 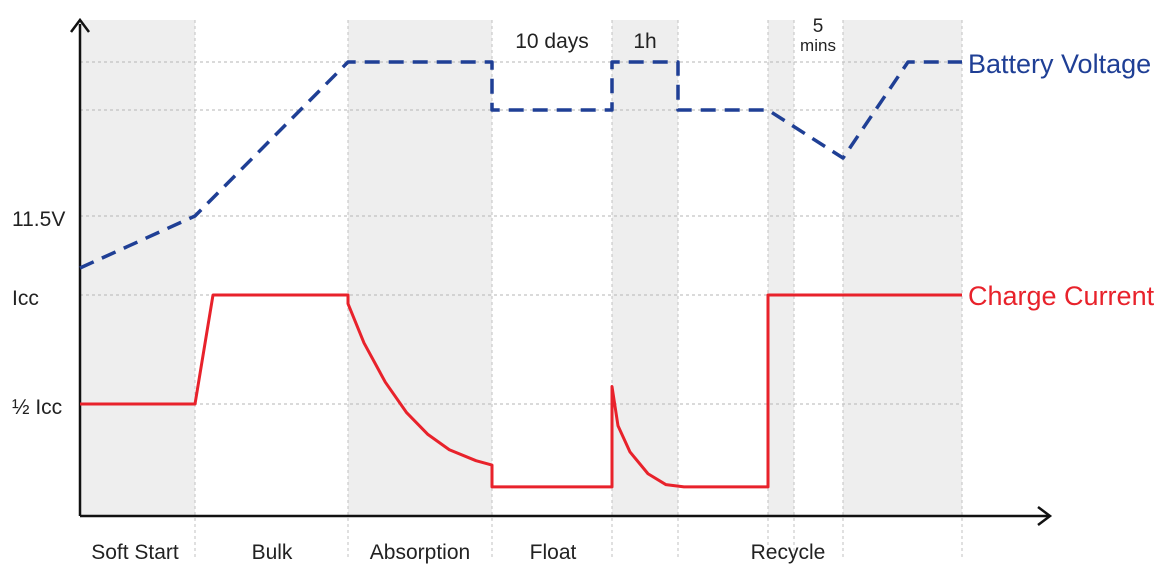 I want to click on stage-label-0: Soft Start, so click(x=135, y=552).